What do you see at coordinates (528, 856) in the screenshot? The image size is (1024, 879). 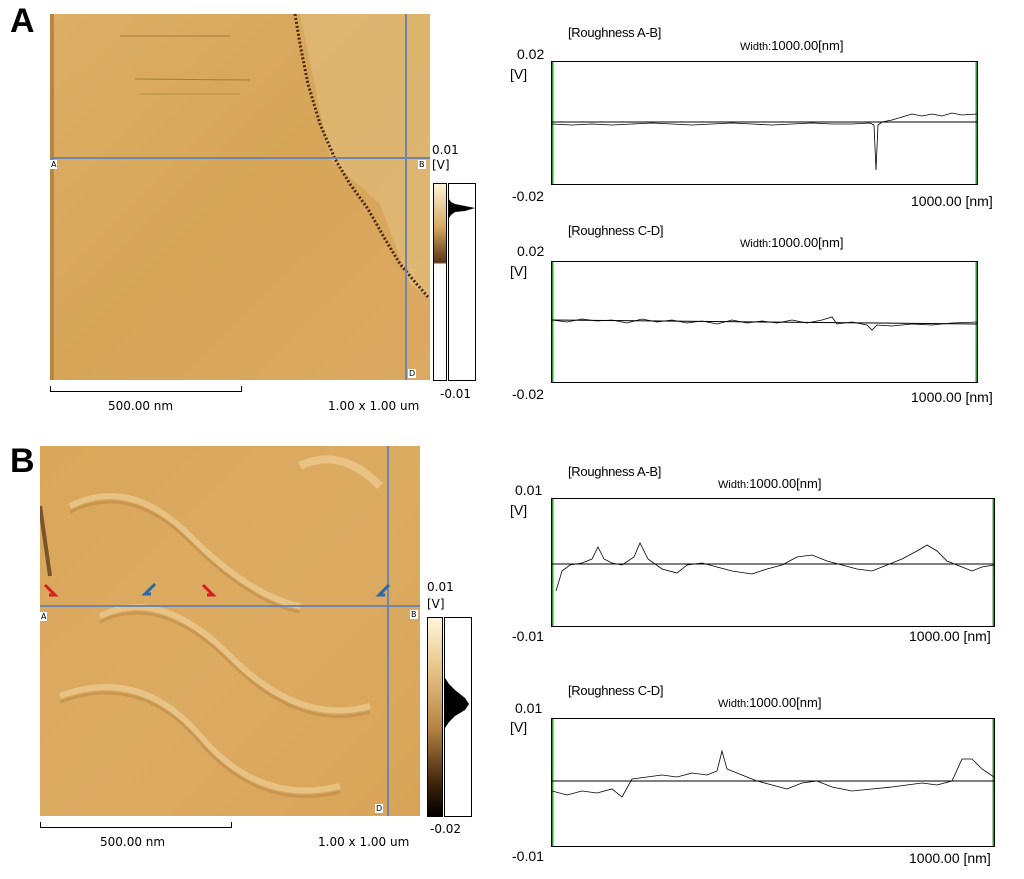 I see `ymin-b2: -0.01` at bounding box center [528, 856].